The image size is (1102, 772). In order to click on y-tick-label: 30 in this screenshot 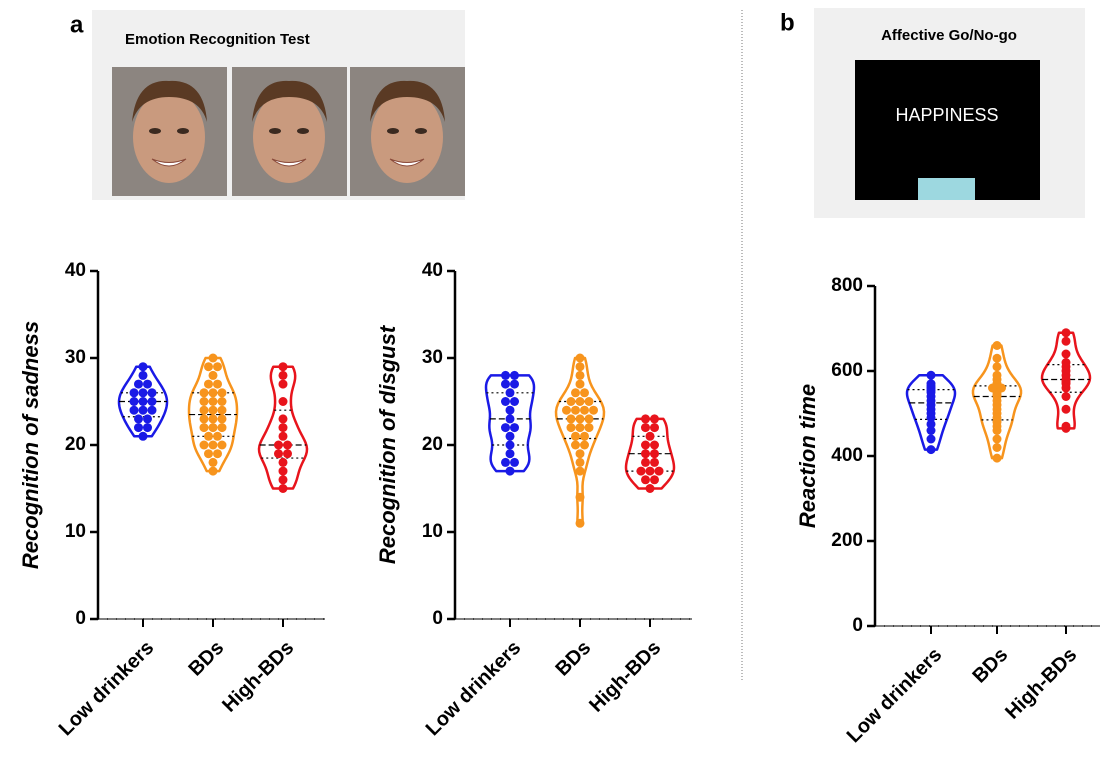, I will do `click(75, 357)`.